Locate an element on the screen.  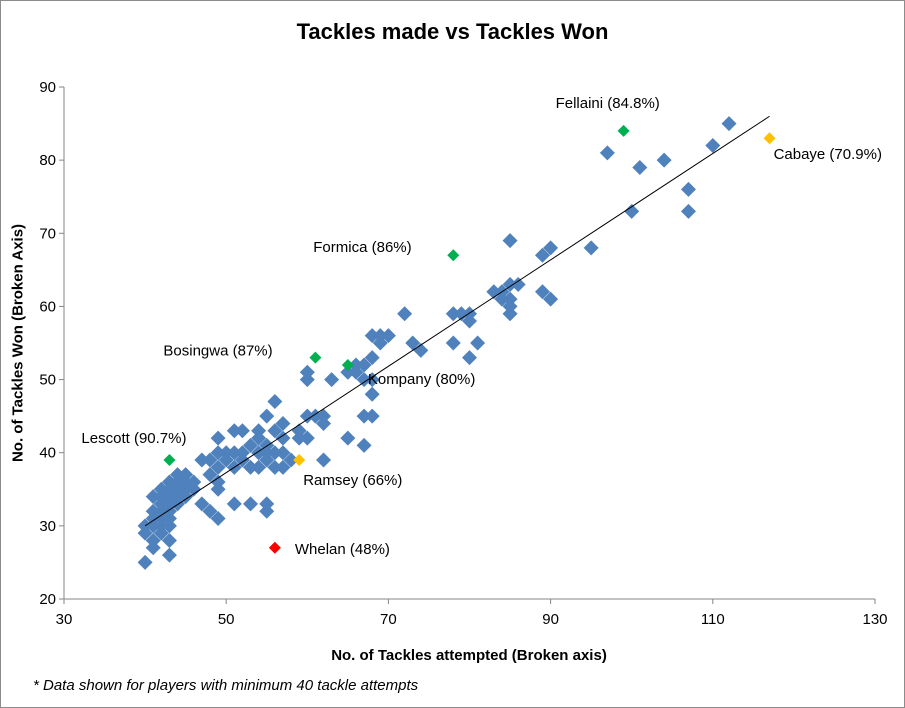
chart-title: Tackles made vs Tackles Won is located at coordinates (452, 31).